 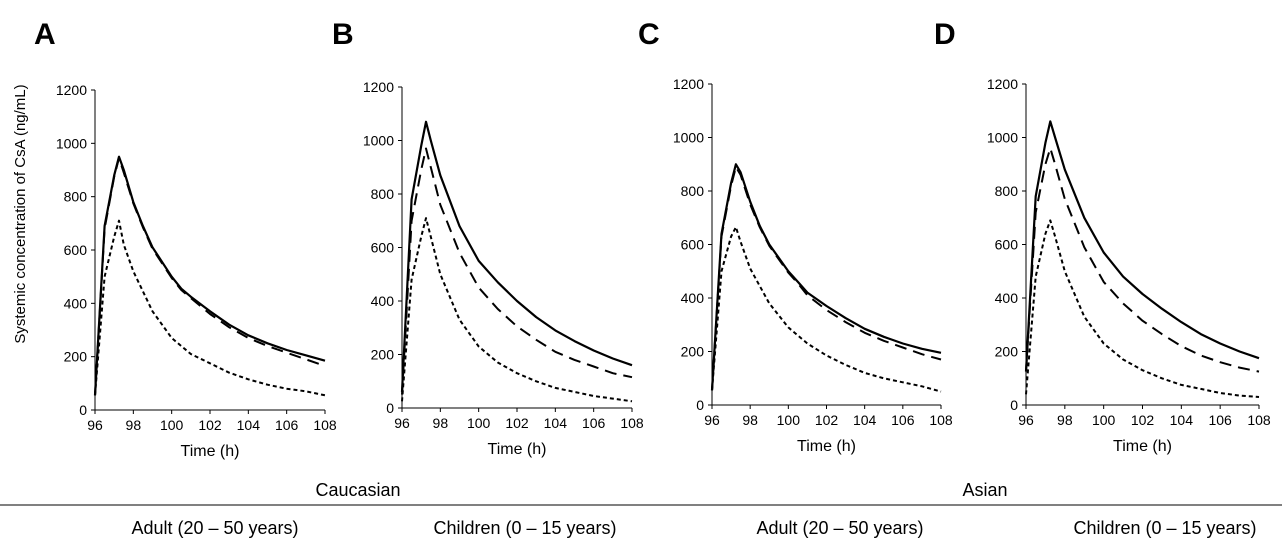 I want to click on y-tick-label-a: 400, so click(x=76, y=303).